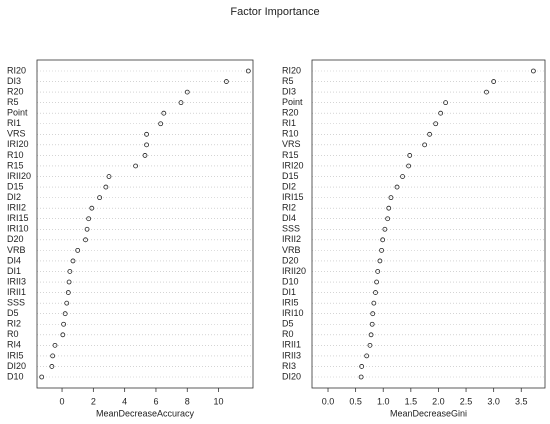  What do you see at coordinates (355, 401) in the screenshot?
I see `x-tick-label: 0.5` at bounding box center [355, 401].